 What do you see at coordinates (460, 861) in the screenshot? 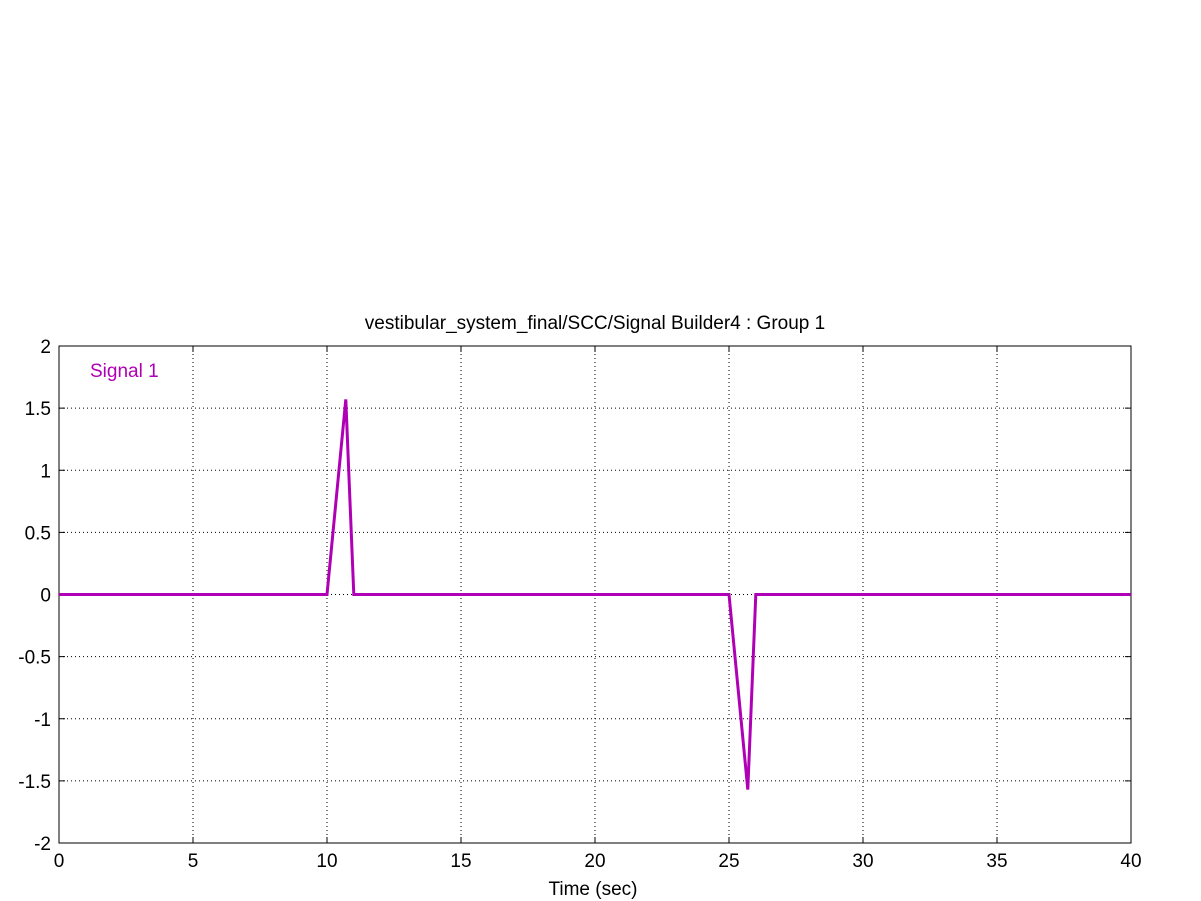
I see `x-tick-label: 15` at bounding box center [460, 861].